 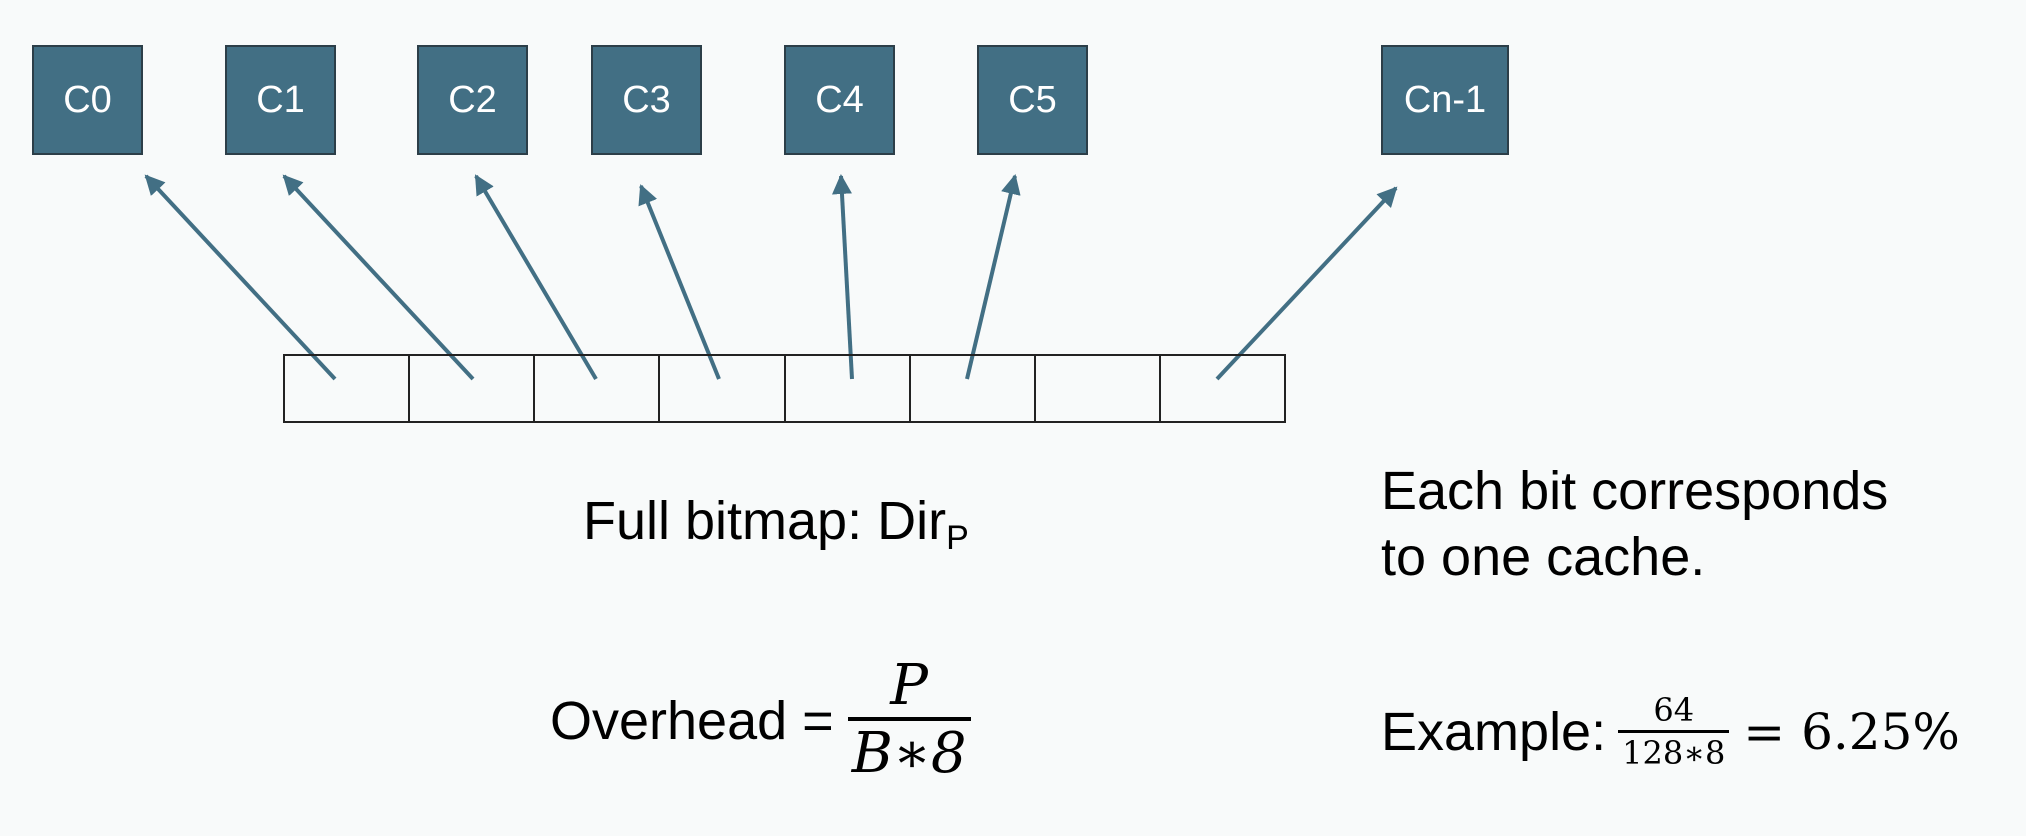 I want to click on example-result: = 6.25%, so click(x=1851, y=731).